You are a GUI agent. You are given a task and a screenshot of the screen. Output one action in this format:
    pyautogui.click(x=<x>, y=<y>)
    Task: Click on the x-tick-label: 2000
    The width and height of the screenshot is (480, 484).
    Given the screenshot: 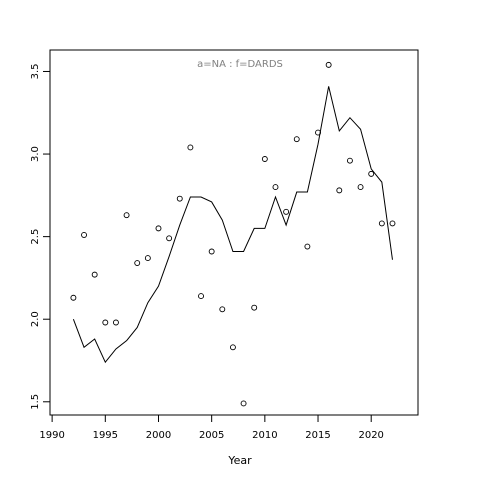 What is the action you would take?
    pyautogui.click(x=158, y=435)
    